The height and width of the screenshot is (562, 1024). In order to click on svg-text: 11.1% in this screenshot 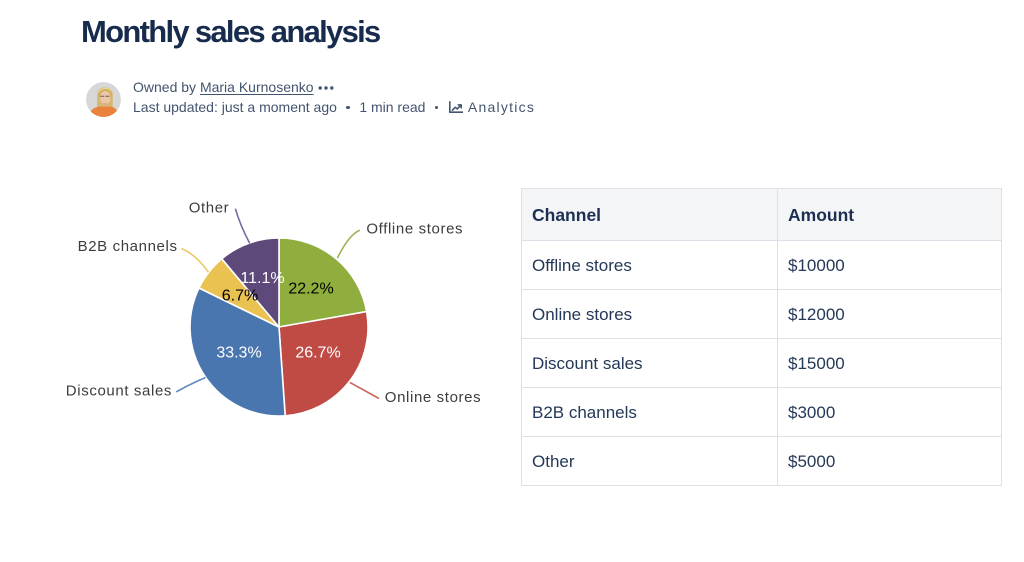, I will do `click(262, 278)`.